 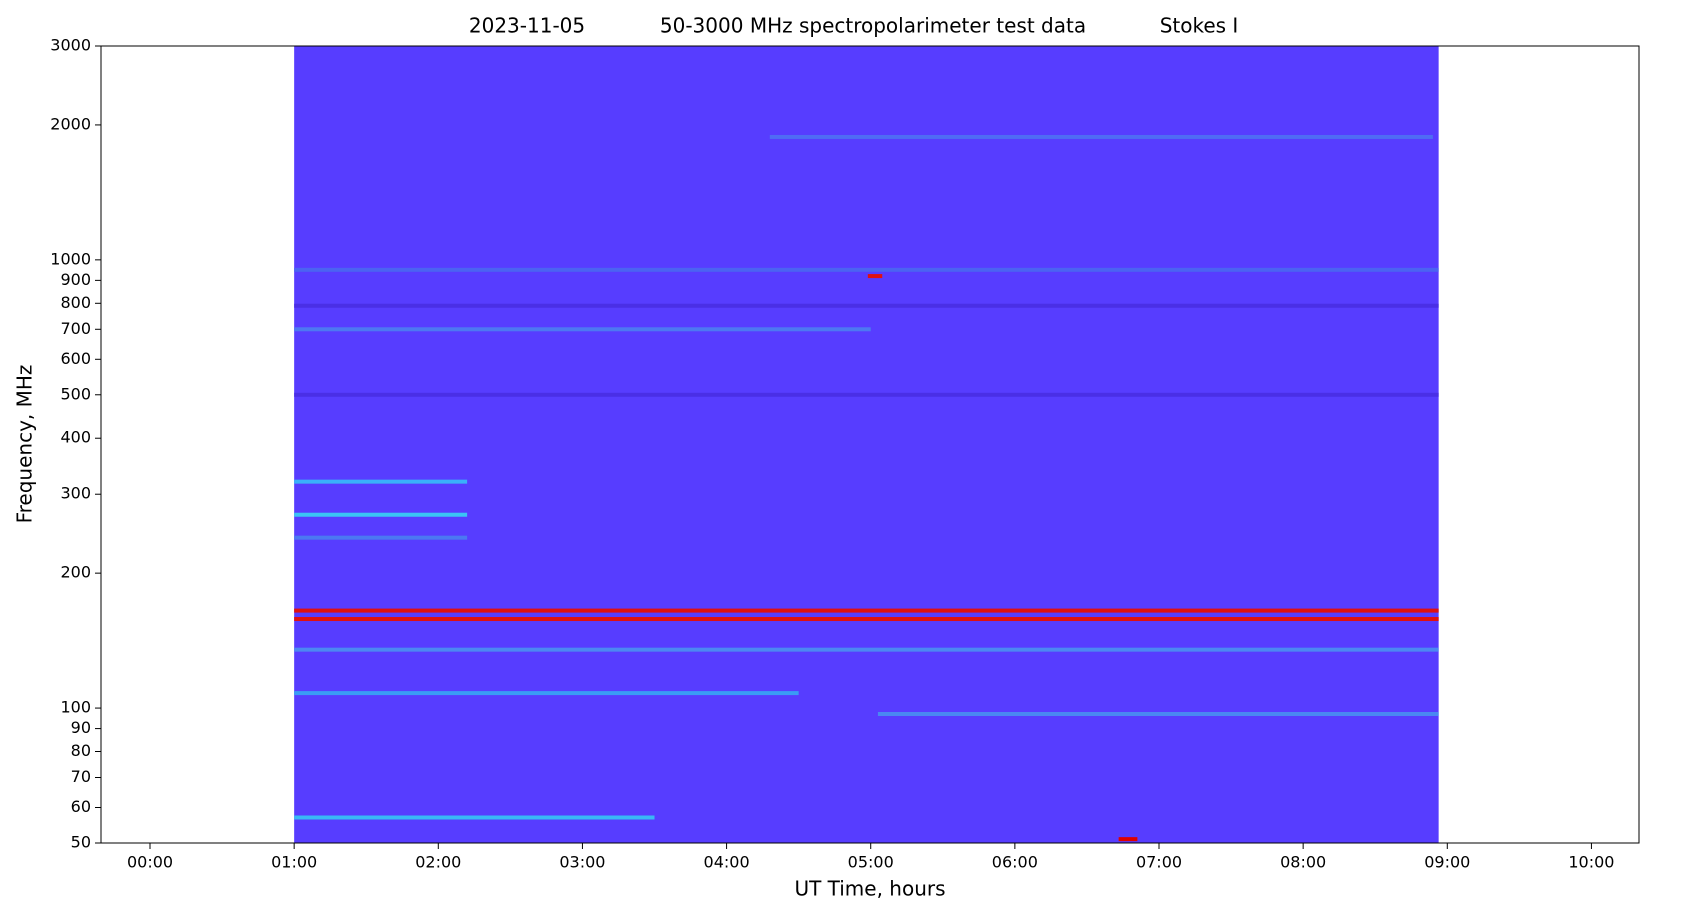 What do you see at coordinates (75, 279) in the screenshot?
I see `y-tick-label: 900` at bounding box center [75, 279].